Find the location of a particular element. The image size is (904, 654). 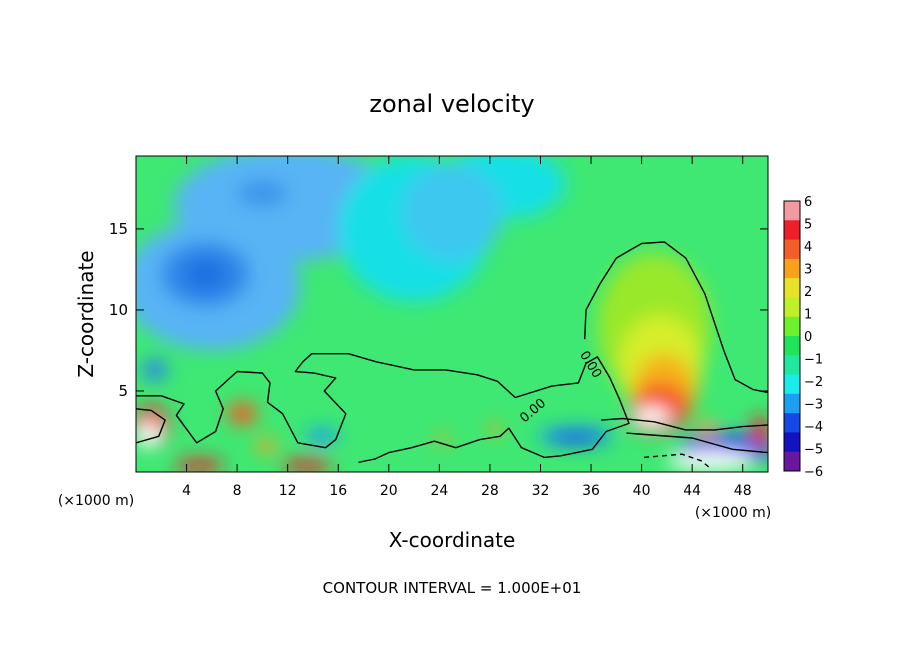

x-unit-right: (×1000 m) is located at coordinates (733, 513).